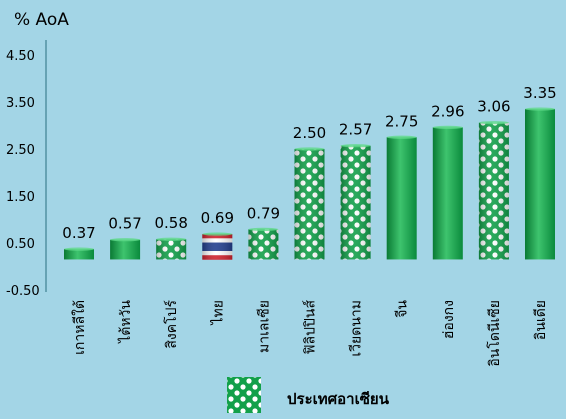 This screenshot has height=419, width=566. What do you see at coordinates (309, 133) in the screenshot?
I see `value-label: 2.50` at bounding box center [309, 133].